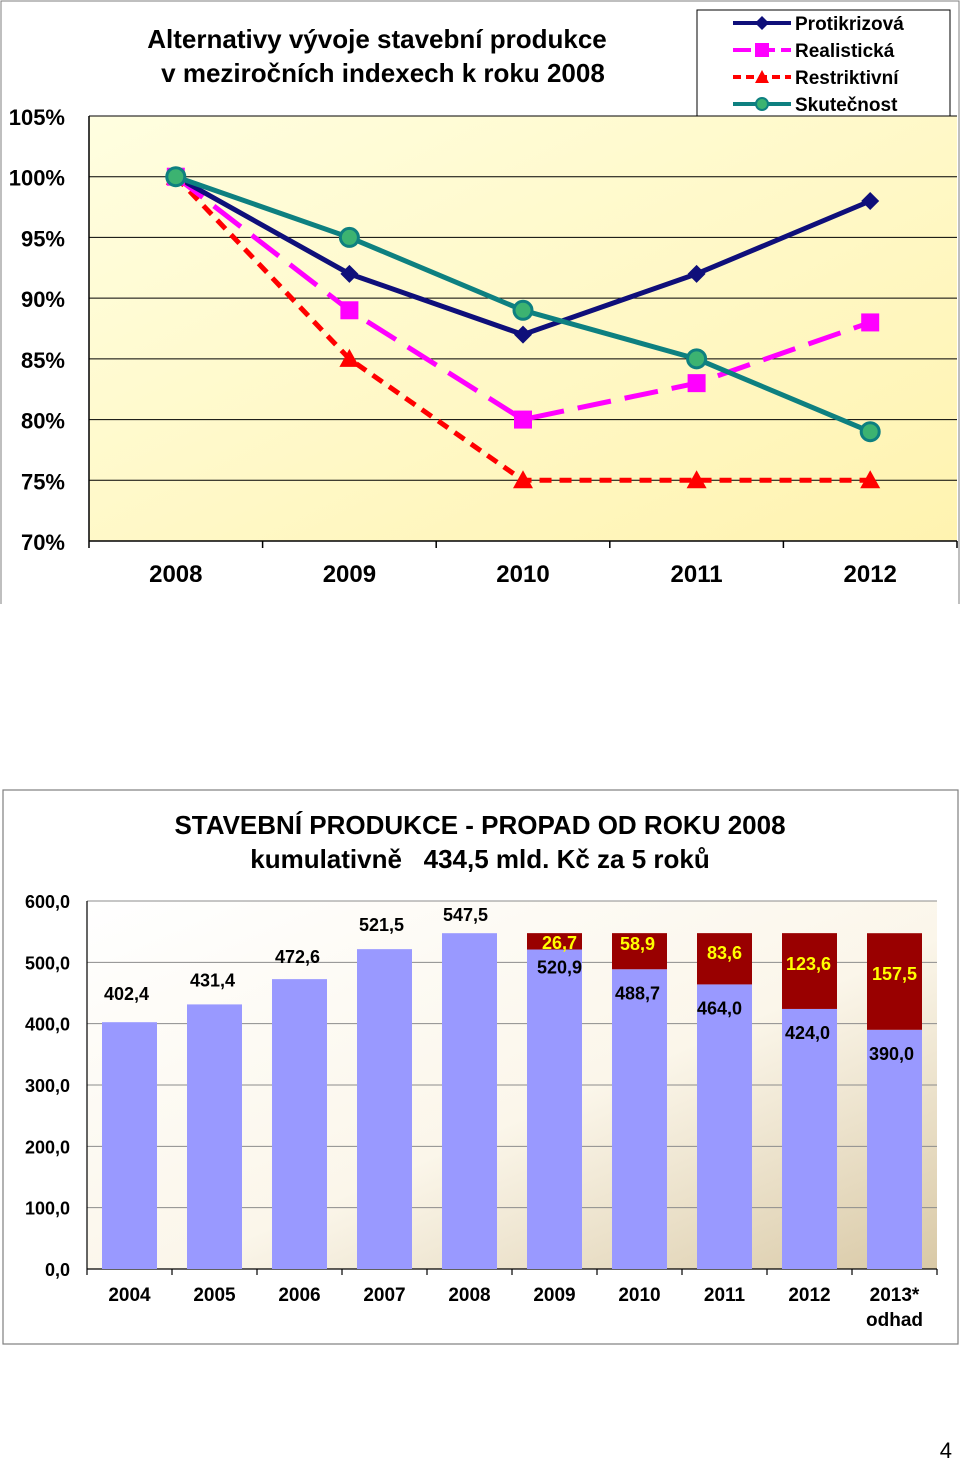  I want to click on bar-value-label: 431,4, so click(212, 980).